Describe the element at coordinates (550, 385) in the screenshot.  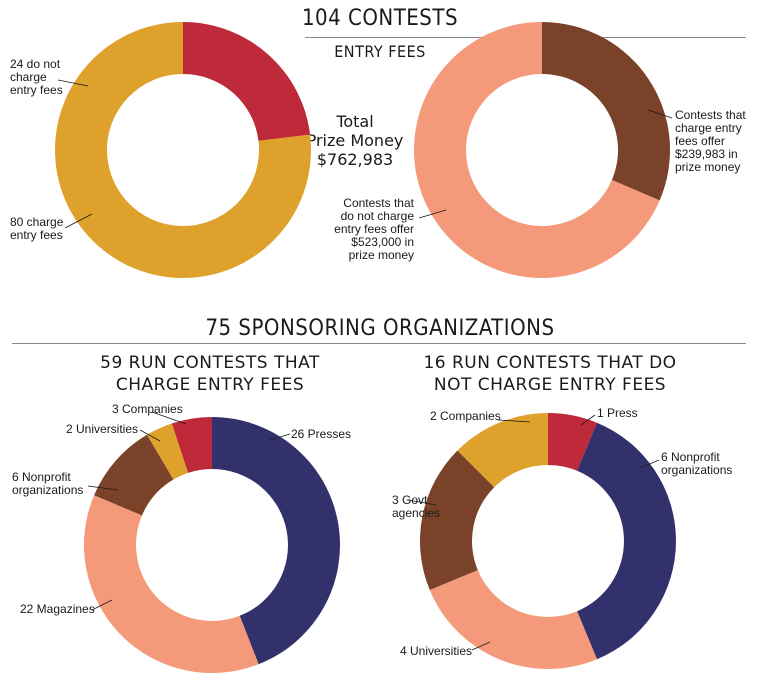
I see `right-chart-title-line-2: NOT CHARGE ENTRY FEES` at that location.